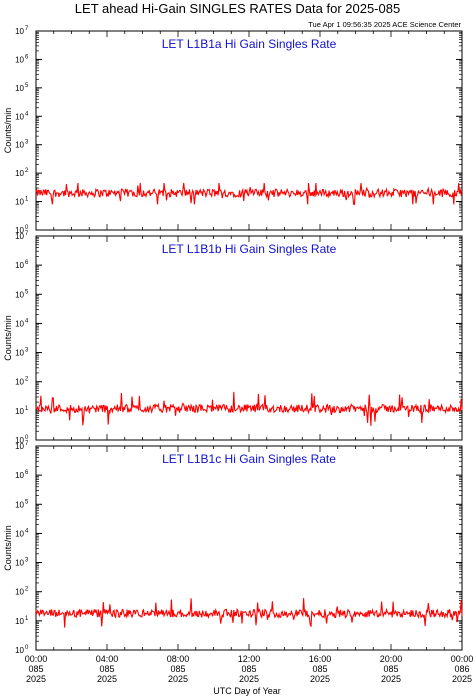 The width and height of the screenshot is (475, 700). Describe the element at coordinates (249, 44) in the screenshot. I see `panel-title: LET L1B1a Hi Gain Singles Rate` at that location.